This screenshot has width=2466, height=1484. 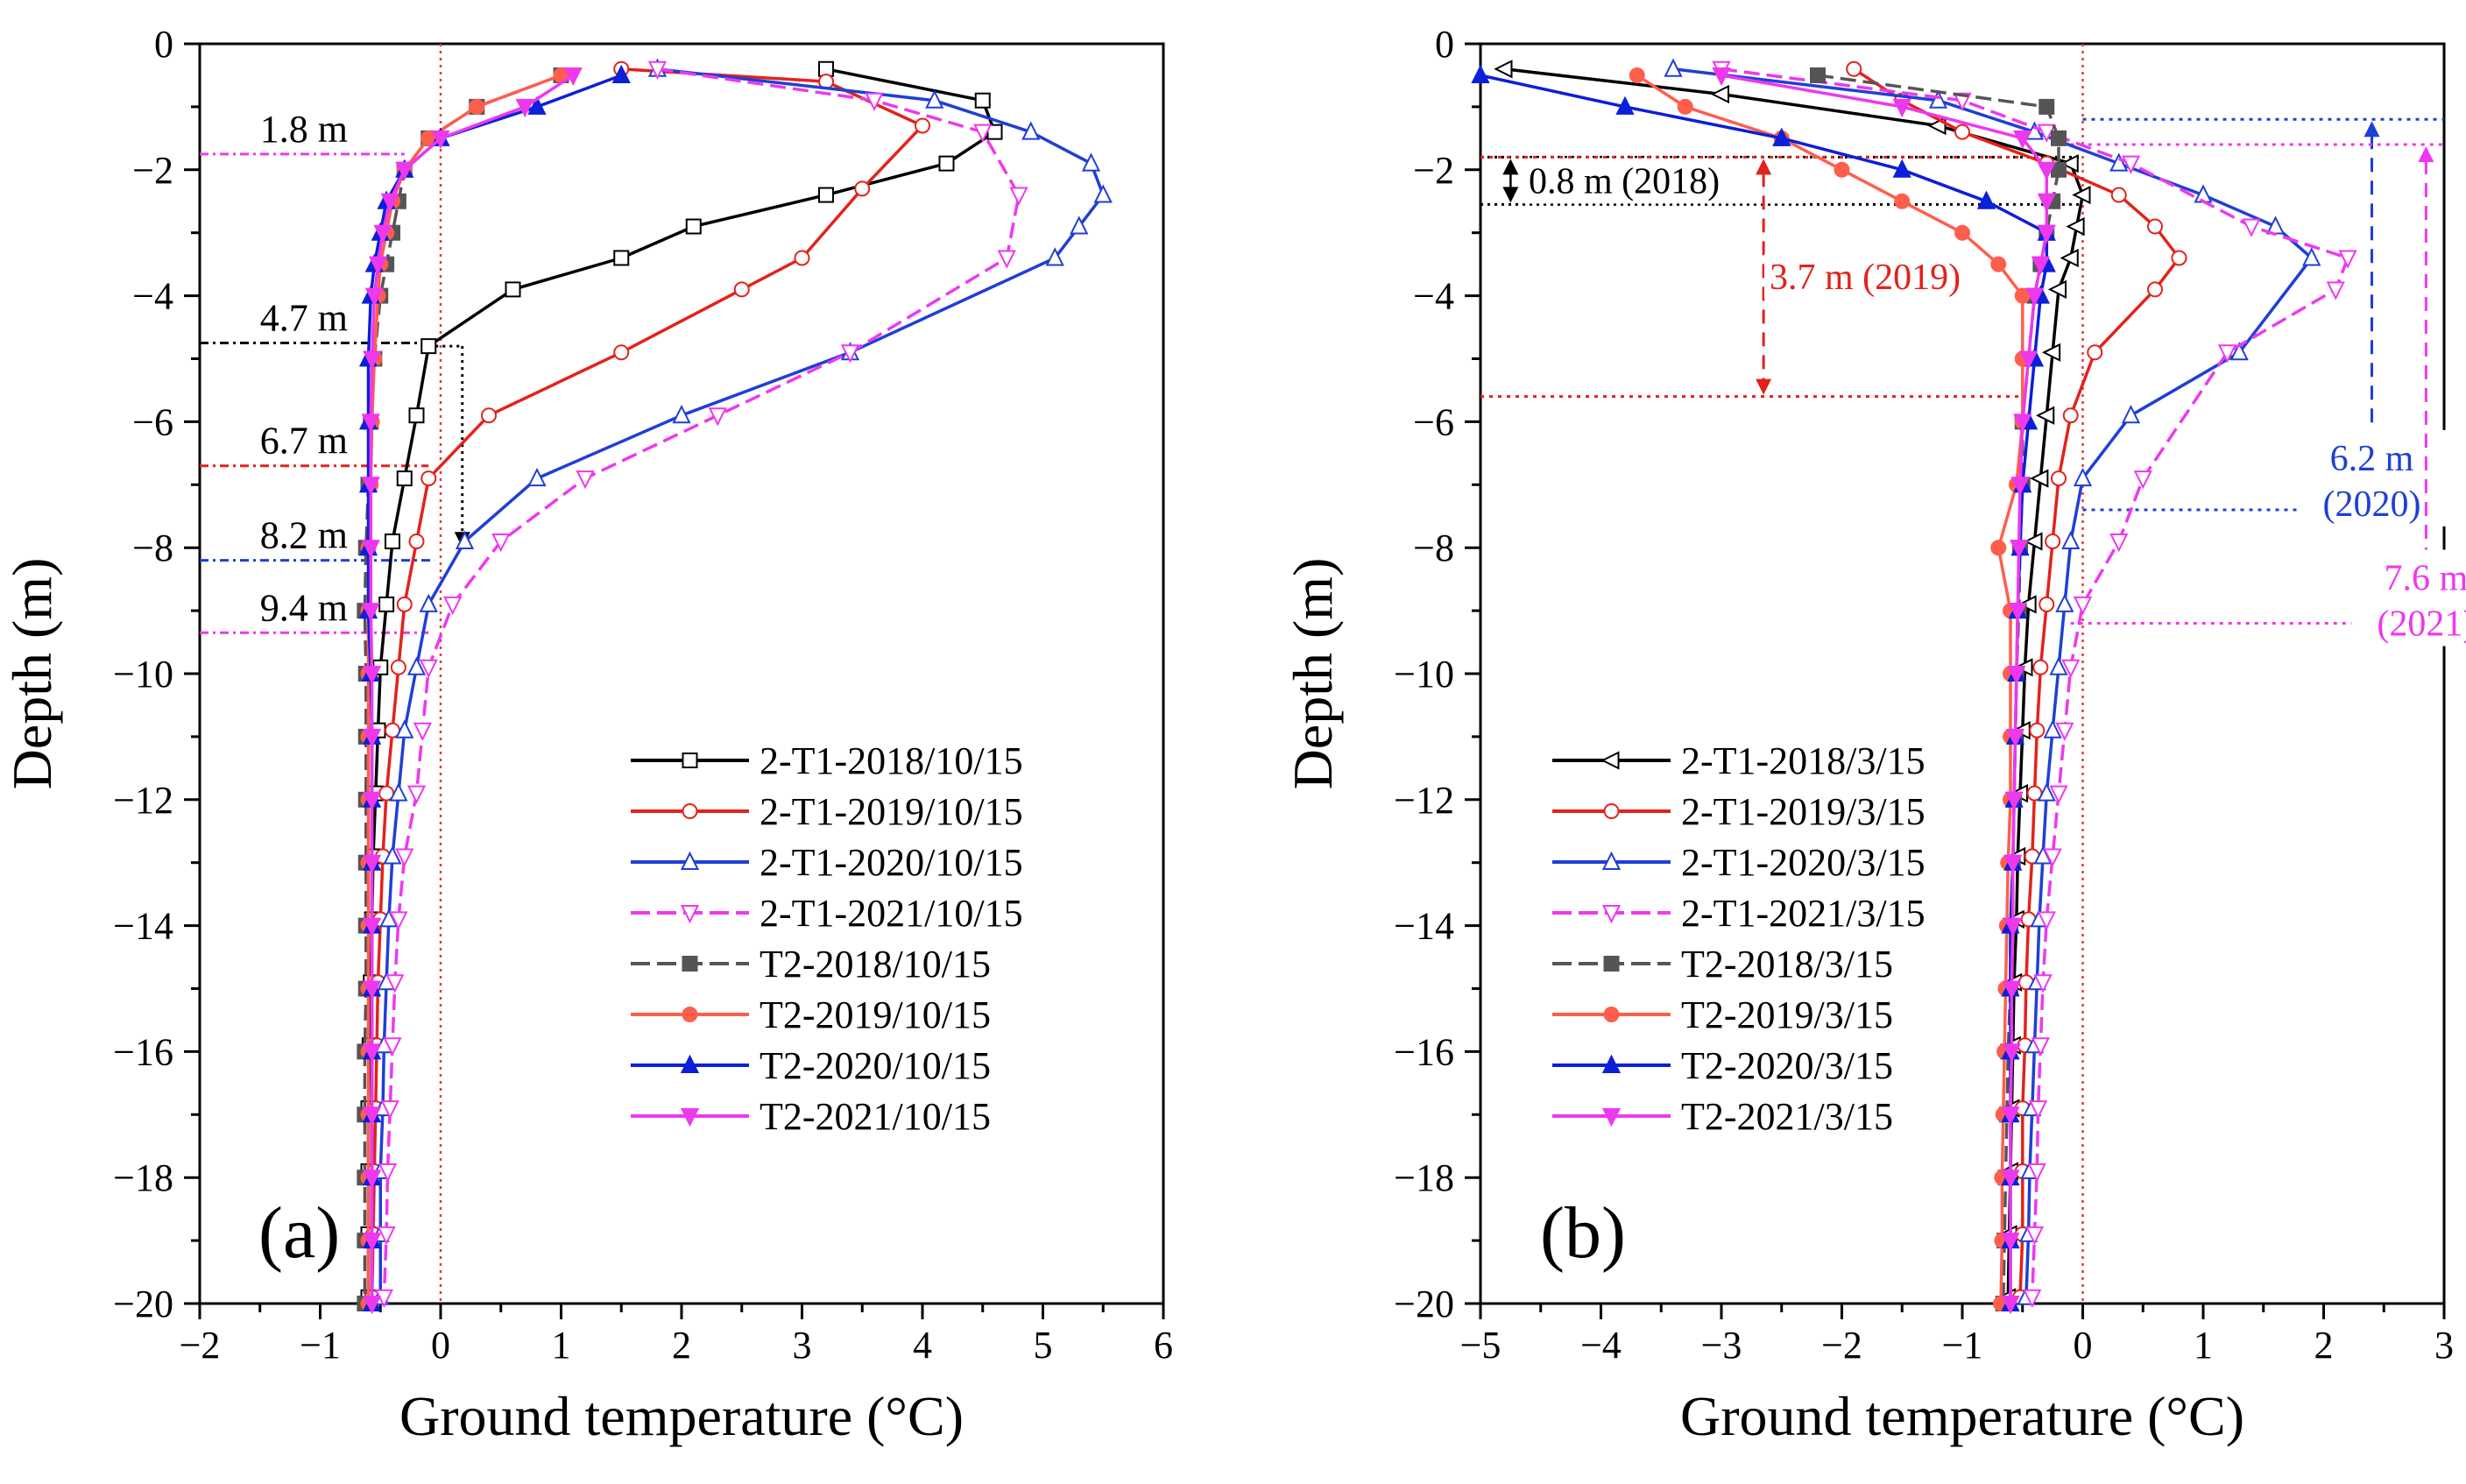 I want to click on y-tick-label: −20, so click(x=143, y=1304).